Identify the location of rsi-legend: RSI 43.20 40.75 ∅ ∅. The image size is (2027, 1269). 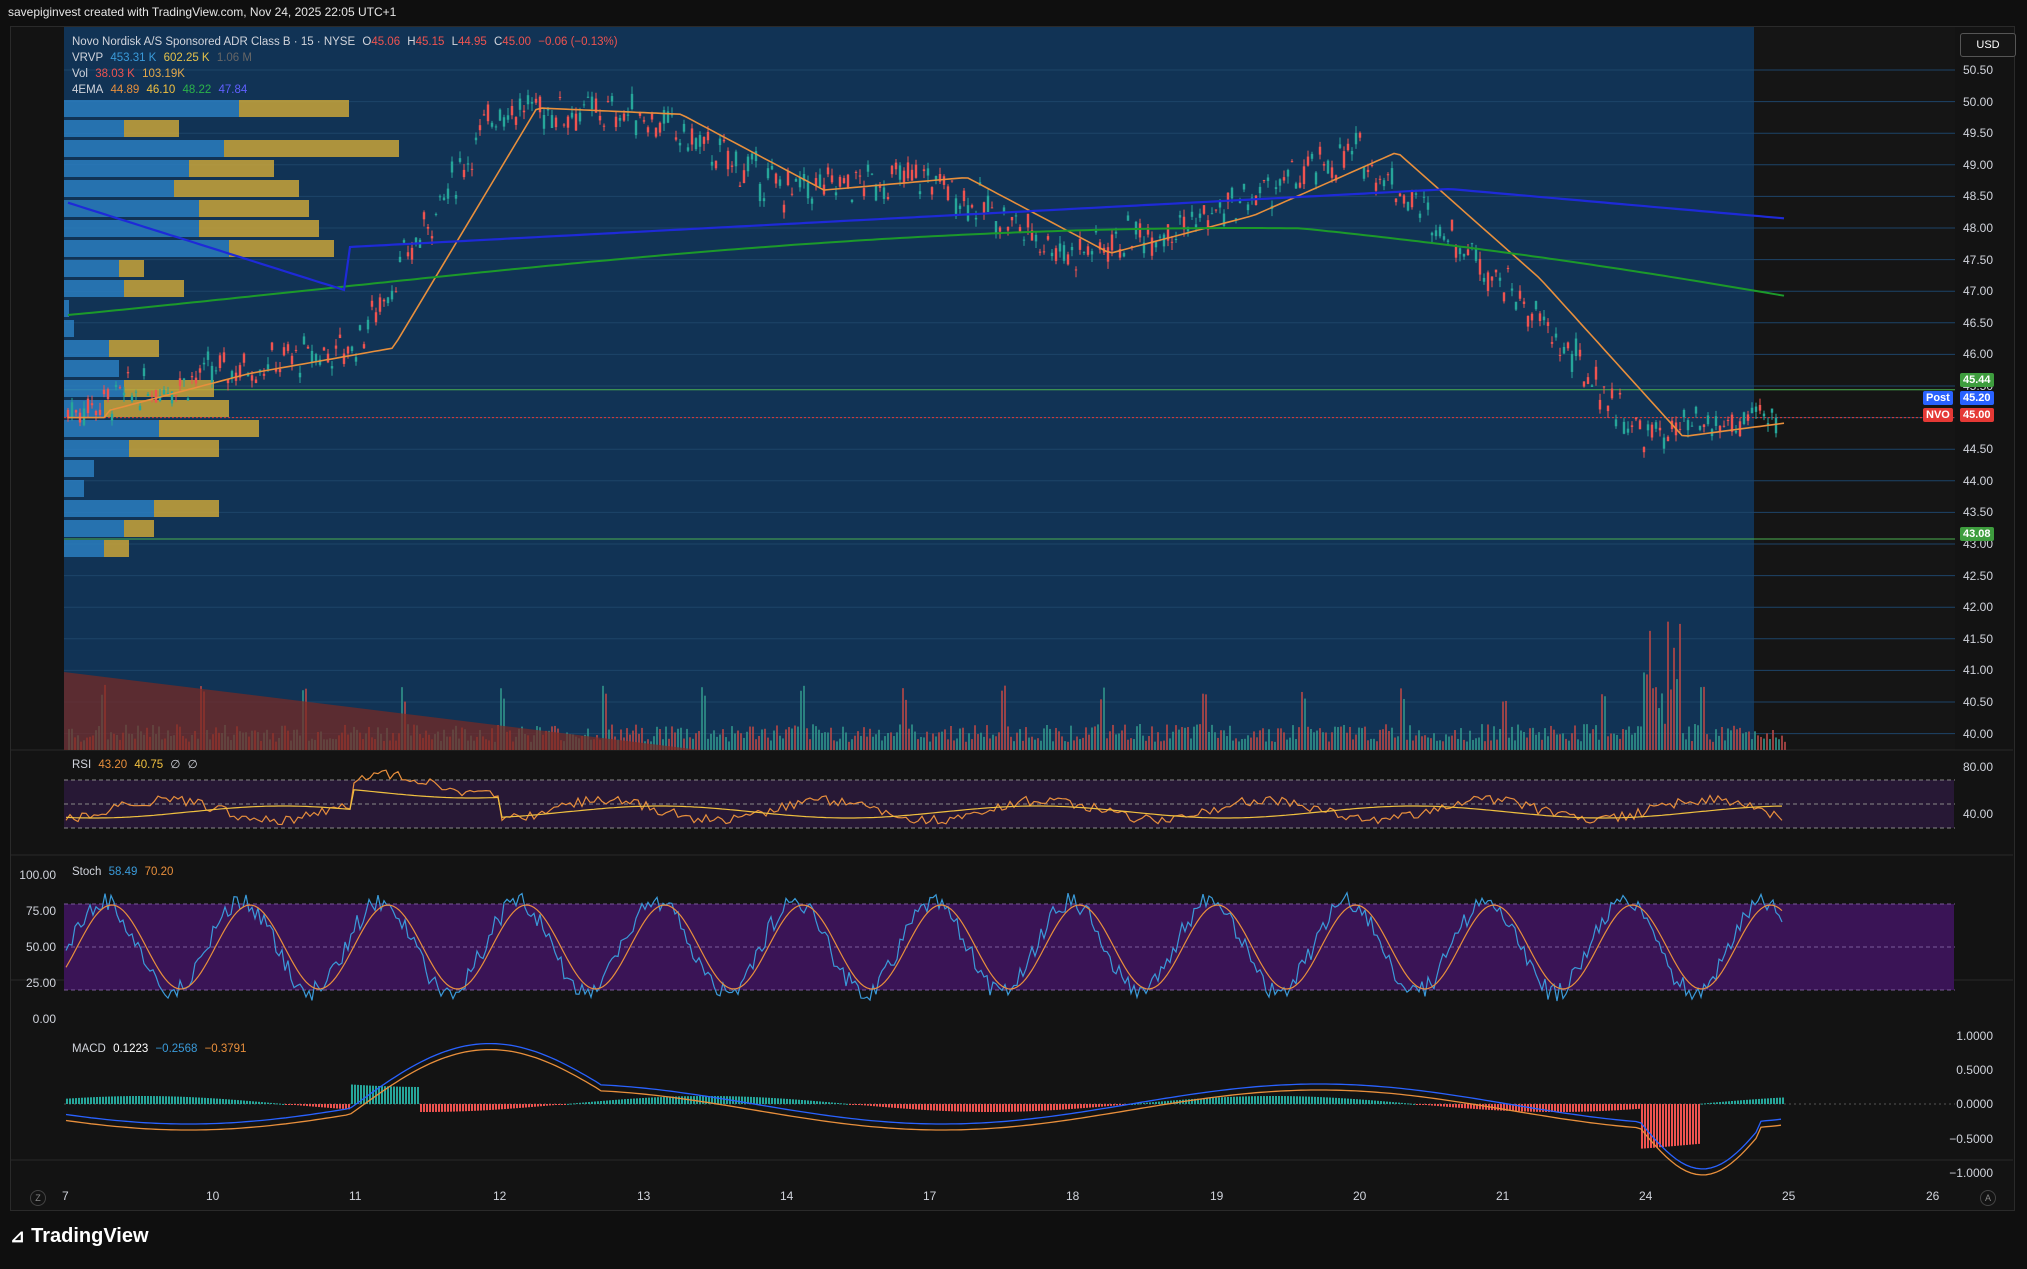
(137, 765).